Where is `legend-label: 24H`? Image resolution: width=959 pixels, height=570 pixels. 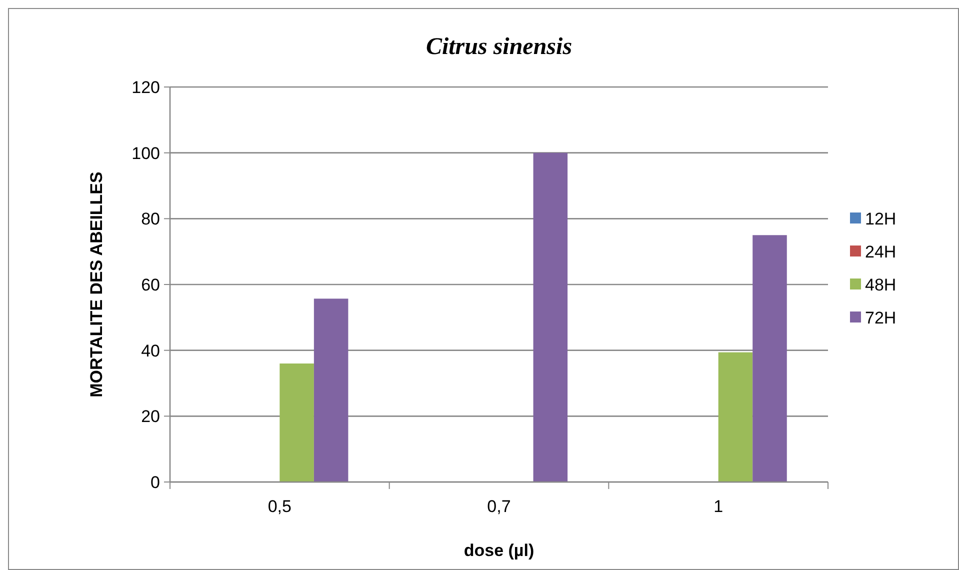
legend-label: 24H is located at coordinates (880, 252).